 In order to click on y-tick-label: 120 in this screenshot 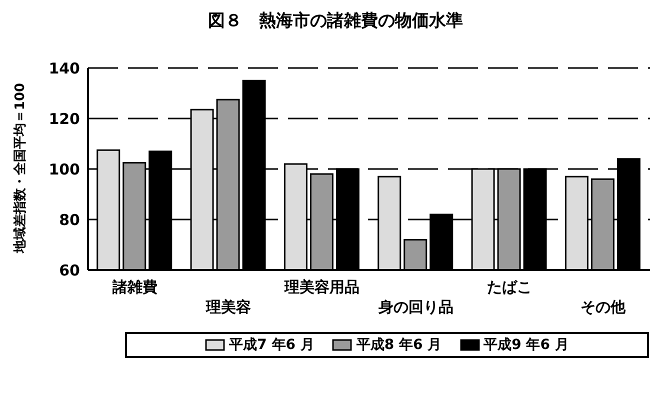, I will do `click(64, 119)`.